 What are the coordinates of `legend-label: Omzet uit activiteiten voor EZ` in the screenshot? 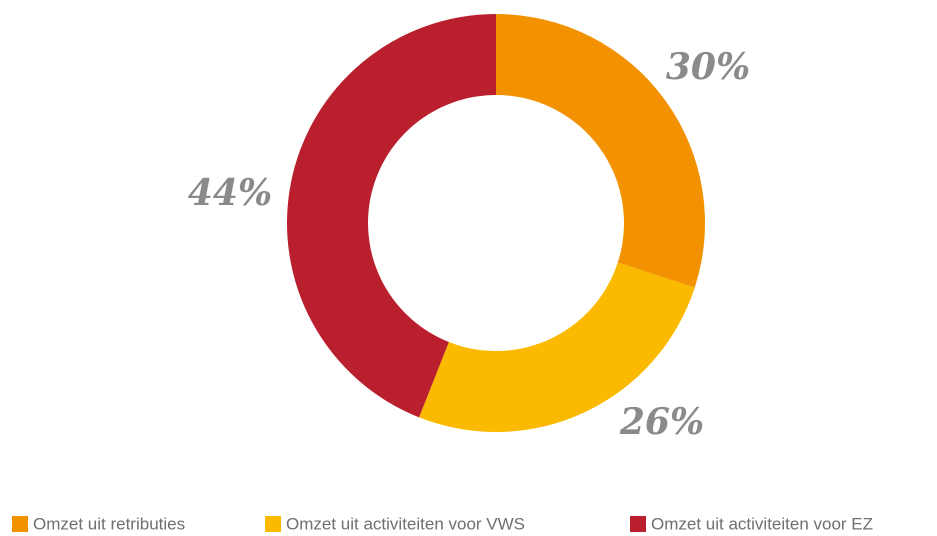 It's located at (762, 523).